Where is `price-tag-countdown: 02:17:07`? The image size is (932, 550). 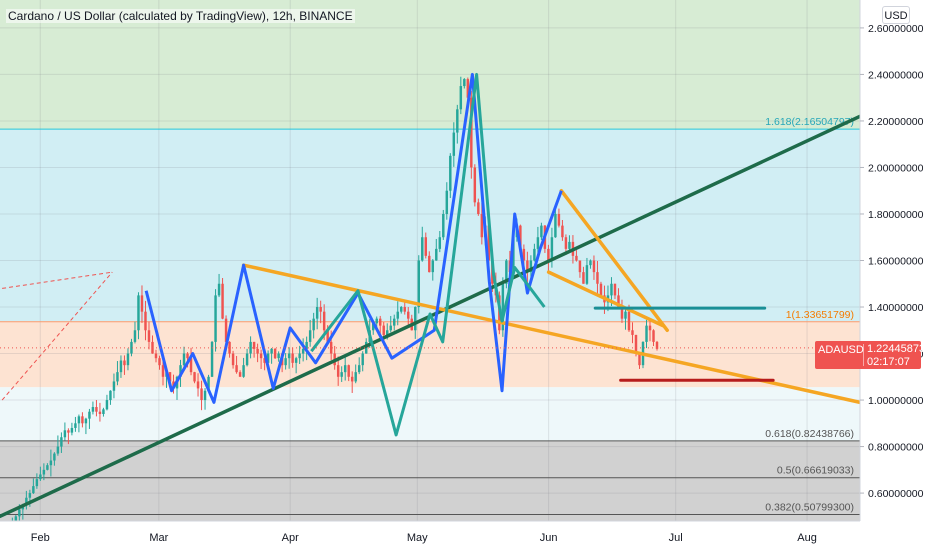
price-tag-countdown: 02:17:07 is located at coordinates (888, 362).